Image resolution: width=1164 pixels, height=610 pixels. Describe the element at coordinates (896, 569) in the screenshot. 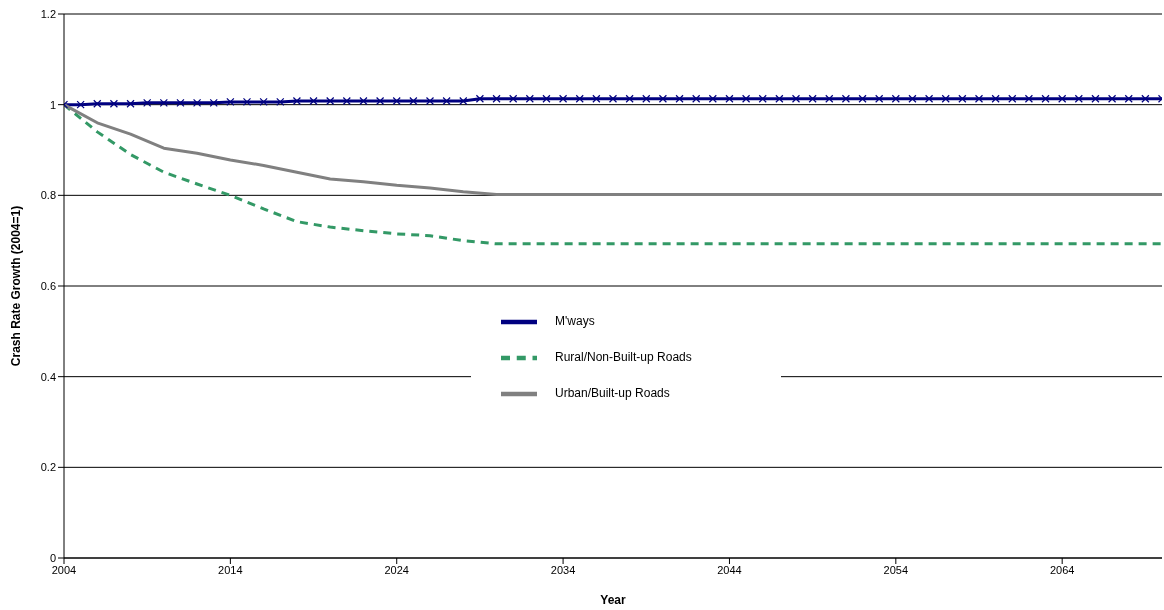

I see `x-tick-label: 2054` at that location.